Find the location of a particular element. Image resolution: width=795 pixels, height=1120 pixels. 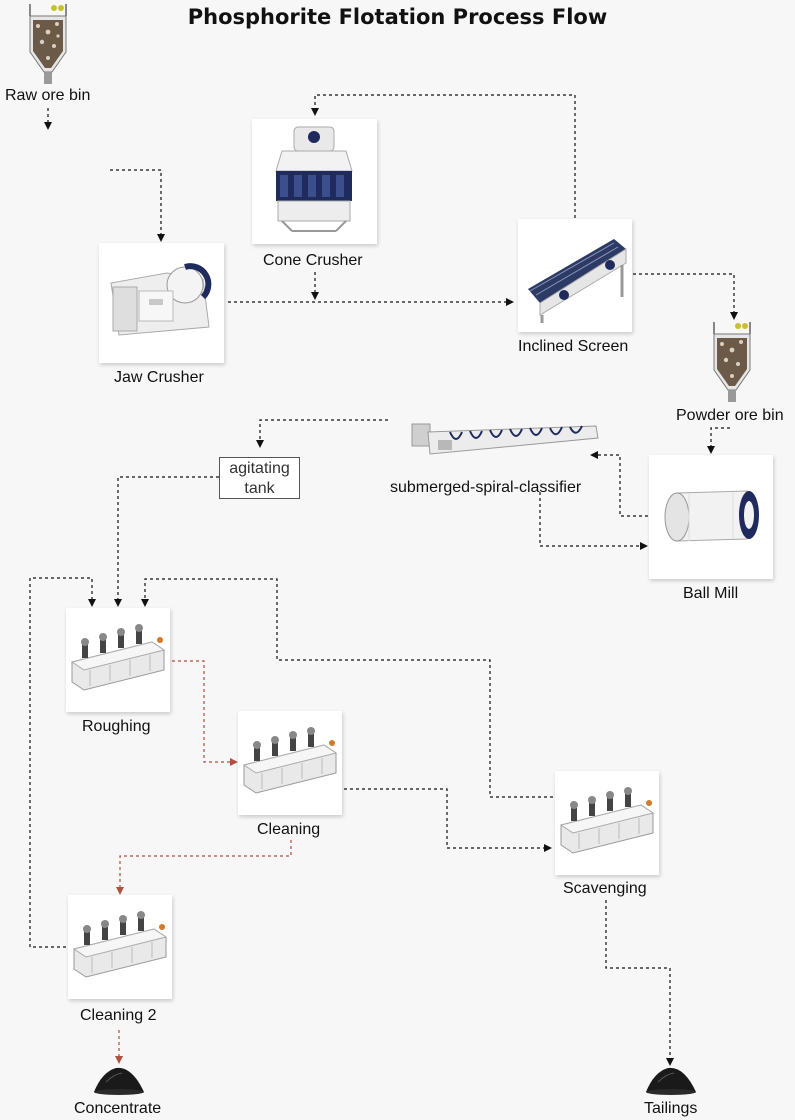

flow-cleaning-to-scavenging is located at coordinates (448, 820).